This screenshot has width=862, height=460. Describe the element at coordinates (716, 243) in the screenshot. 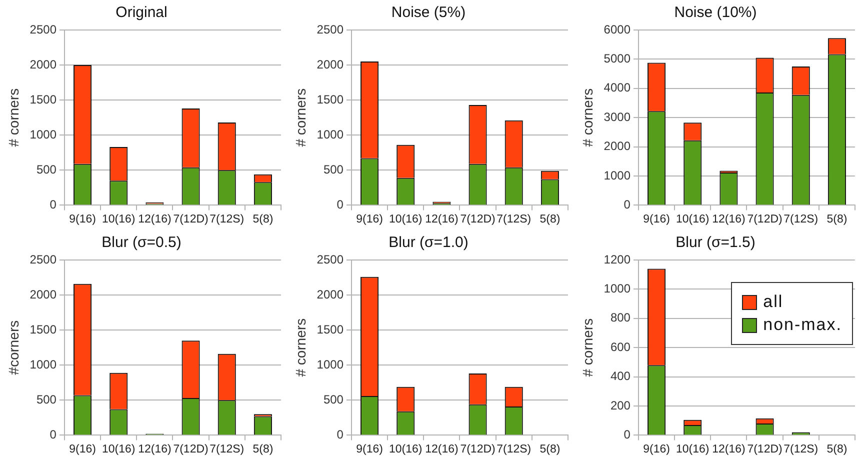

I see `chart-title: Blur (σ=1.5)` at that location.